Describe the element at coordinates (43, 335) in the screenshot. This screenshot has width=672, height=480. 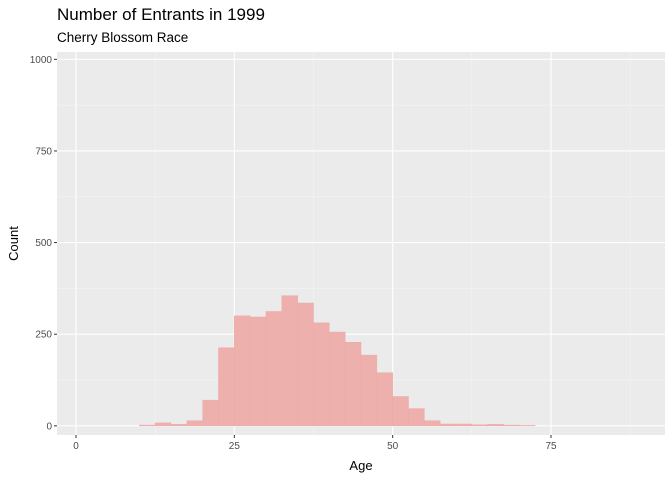
I see `y-tick-label: 250` at that location.